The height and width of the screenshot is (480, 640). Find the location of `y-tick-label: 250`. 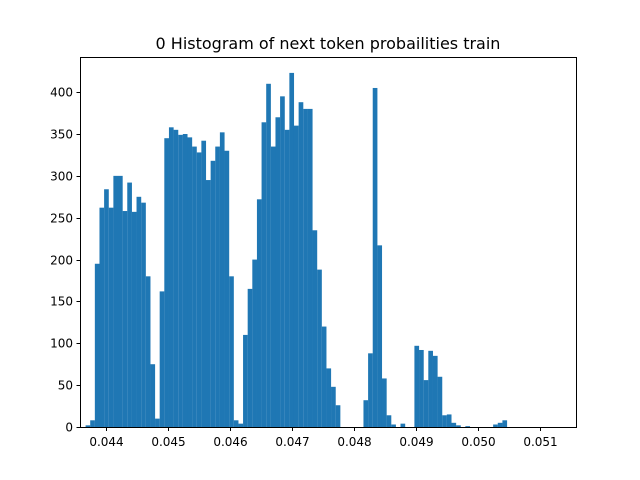

y-tick-label: 250 is located at coordinates (61, 219).